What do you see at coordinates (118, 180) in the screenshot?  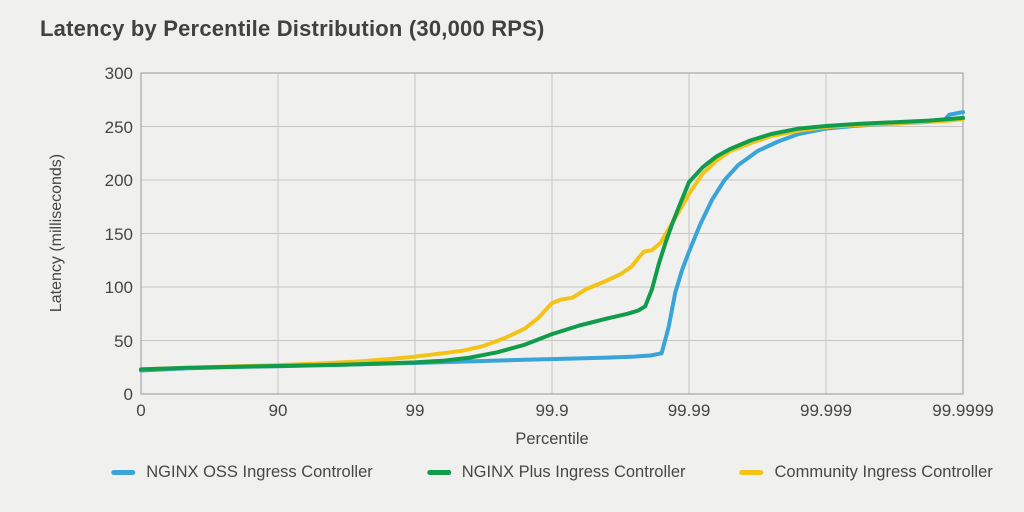 I see `y-tick-label: 200` at bounding box center [118, 180].